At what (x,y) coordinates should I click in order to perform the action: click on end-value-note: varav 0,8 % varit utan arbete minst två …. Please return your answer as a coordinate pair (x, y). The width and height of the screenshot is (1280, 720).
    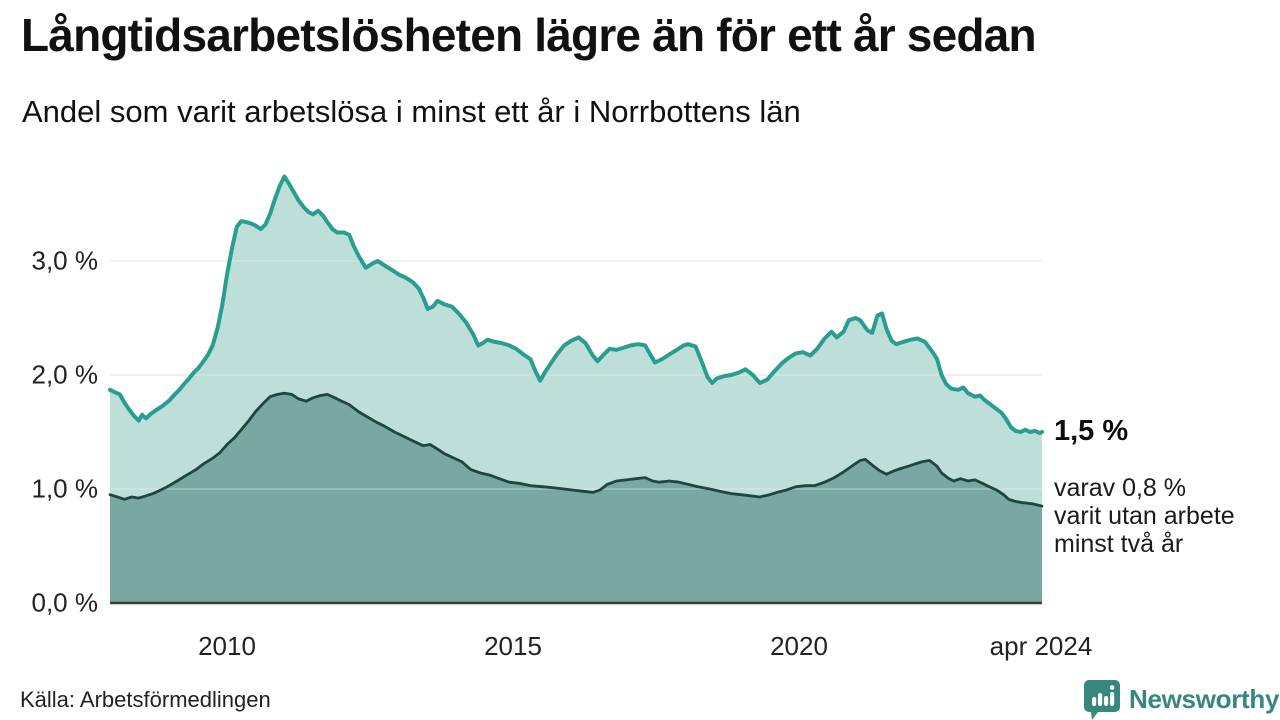
    Looking at the image, I should click on (1144, 516).